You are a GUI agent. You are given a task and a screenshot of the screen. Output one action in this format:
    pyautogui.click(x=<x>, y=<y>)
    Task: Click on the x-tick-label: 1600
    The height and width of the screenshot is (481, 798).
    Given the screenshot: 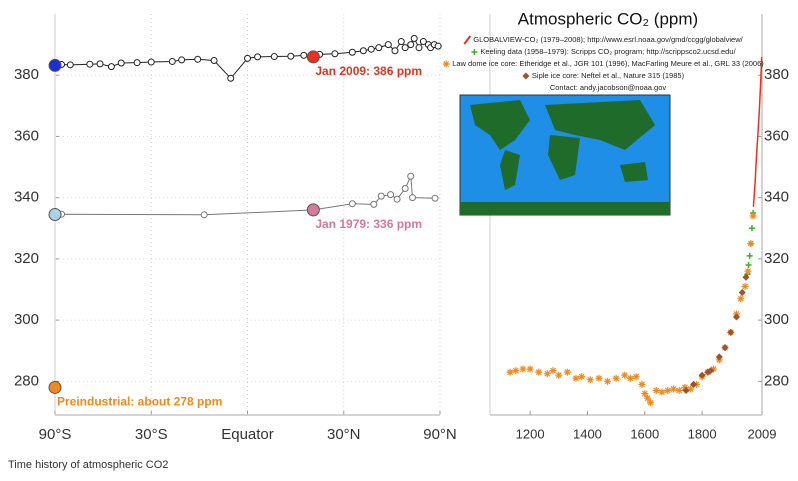 What is the action you would take?
    pyautogui.click(x=644, y=433)
    